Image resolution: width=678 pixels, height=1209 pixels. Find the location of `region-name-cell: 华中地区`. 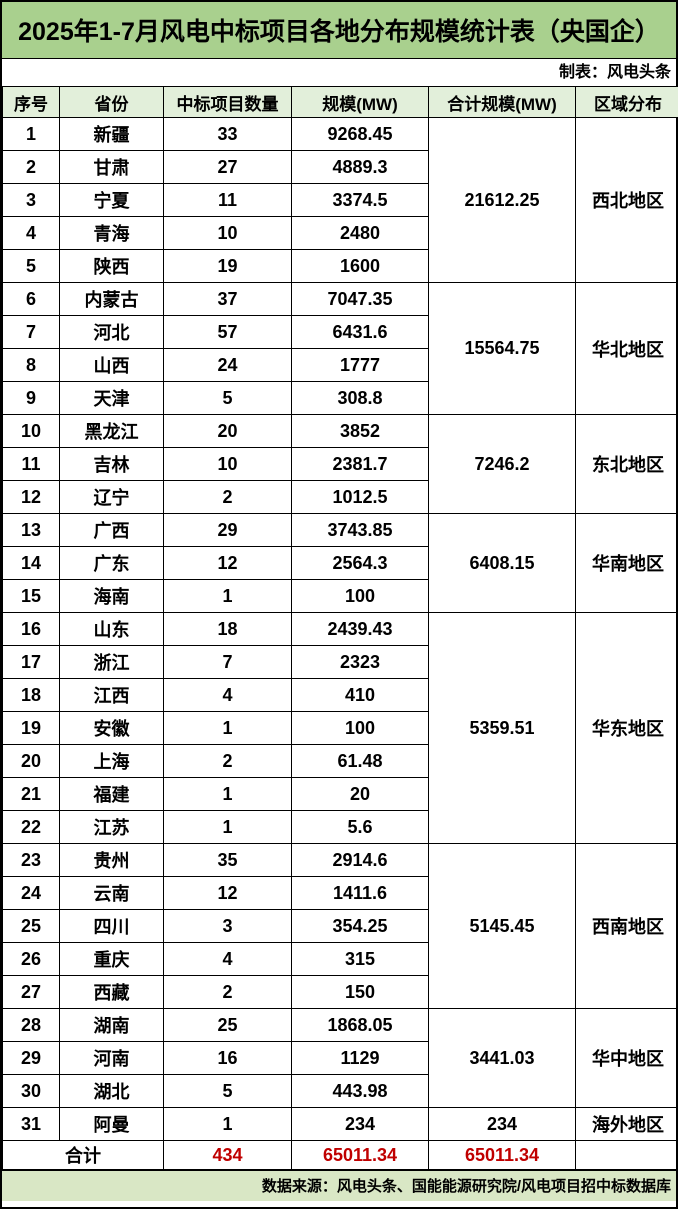

region-name-cell: 华中地区 is located at coordinates (626, 1058).